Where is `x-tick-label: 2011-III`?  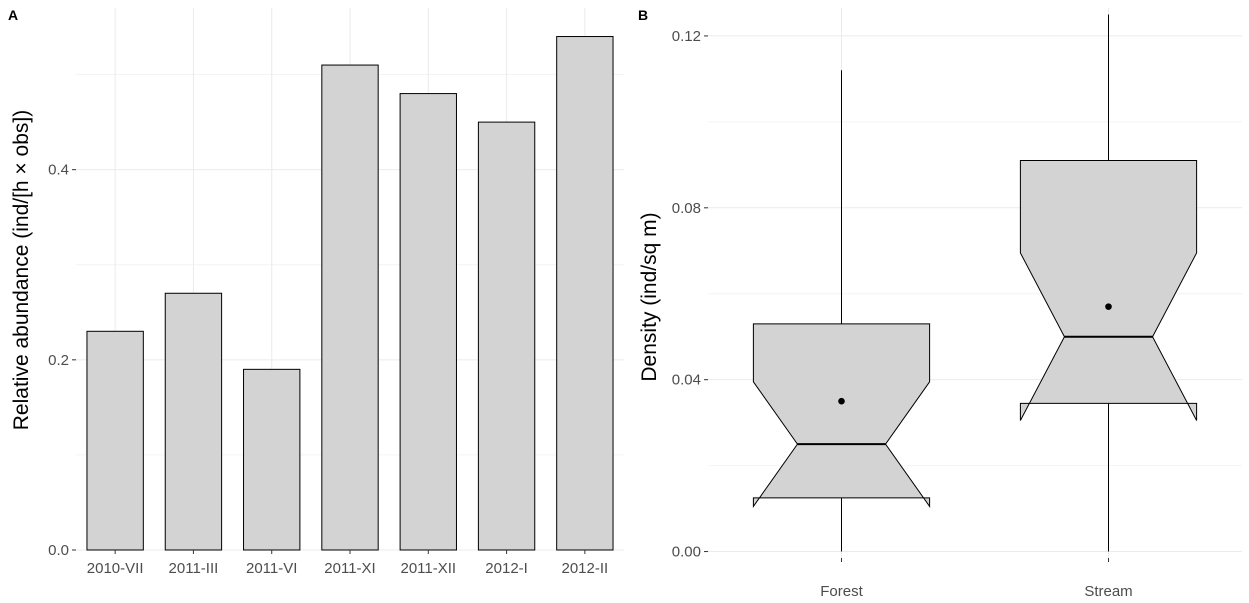
x-tick-label: 2011-III is located at coordinates (194, 568).